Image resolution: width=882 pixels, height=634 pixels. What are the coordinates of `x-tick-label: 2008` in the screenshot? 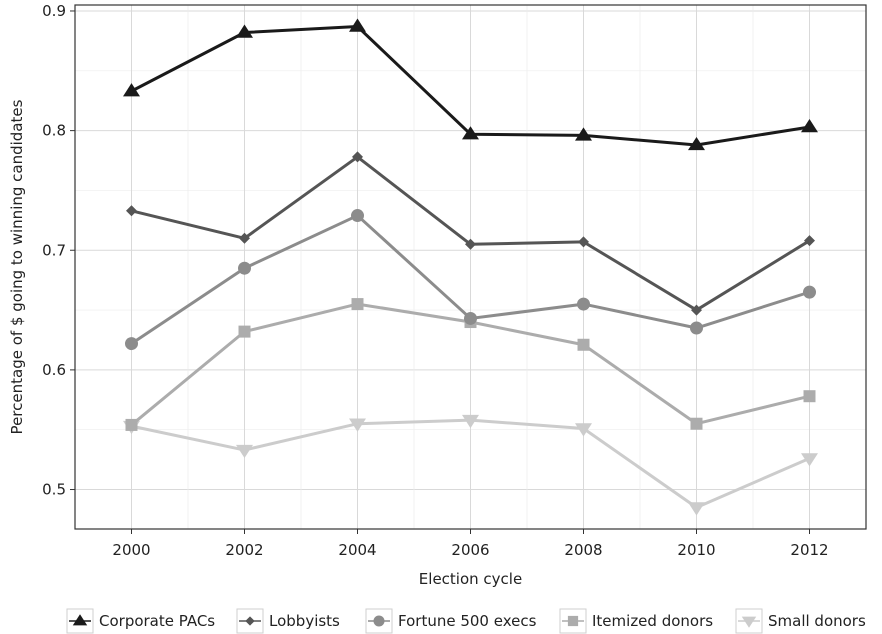 It's located at (583, 550).